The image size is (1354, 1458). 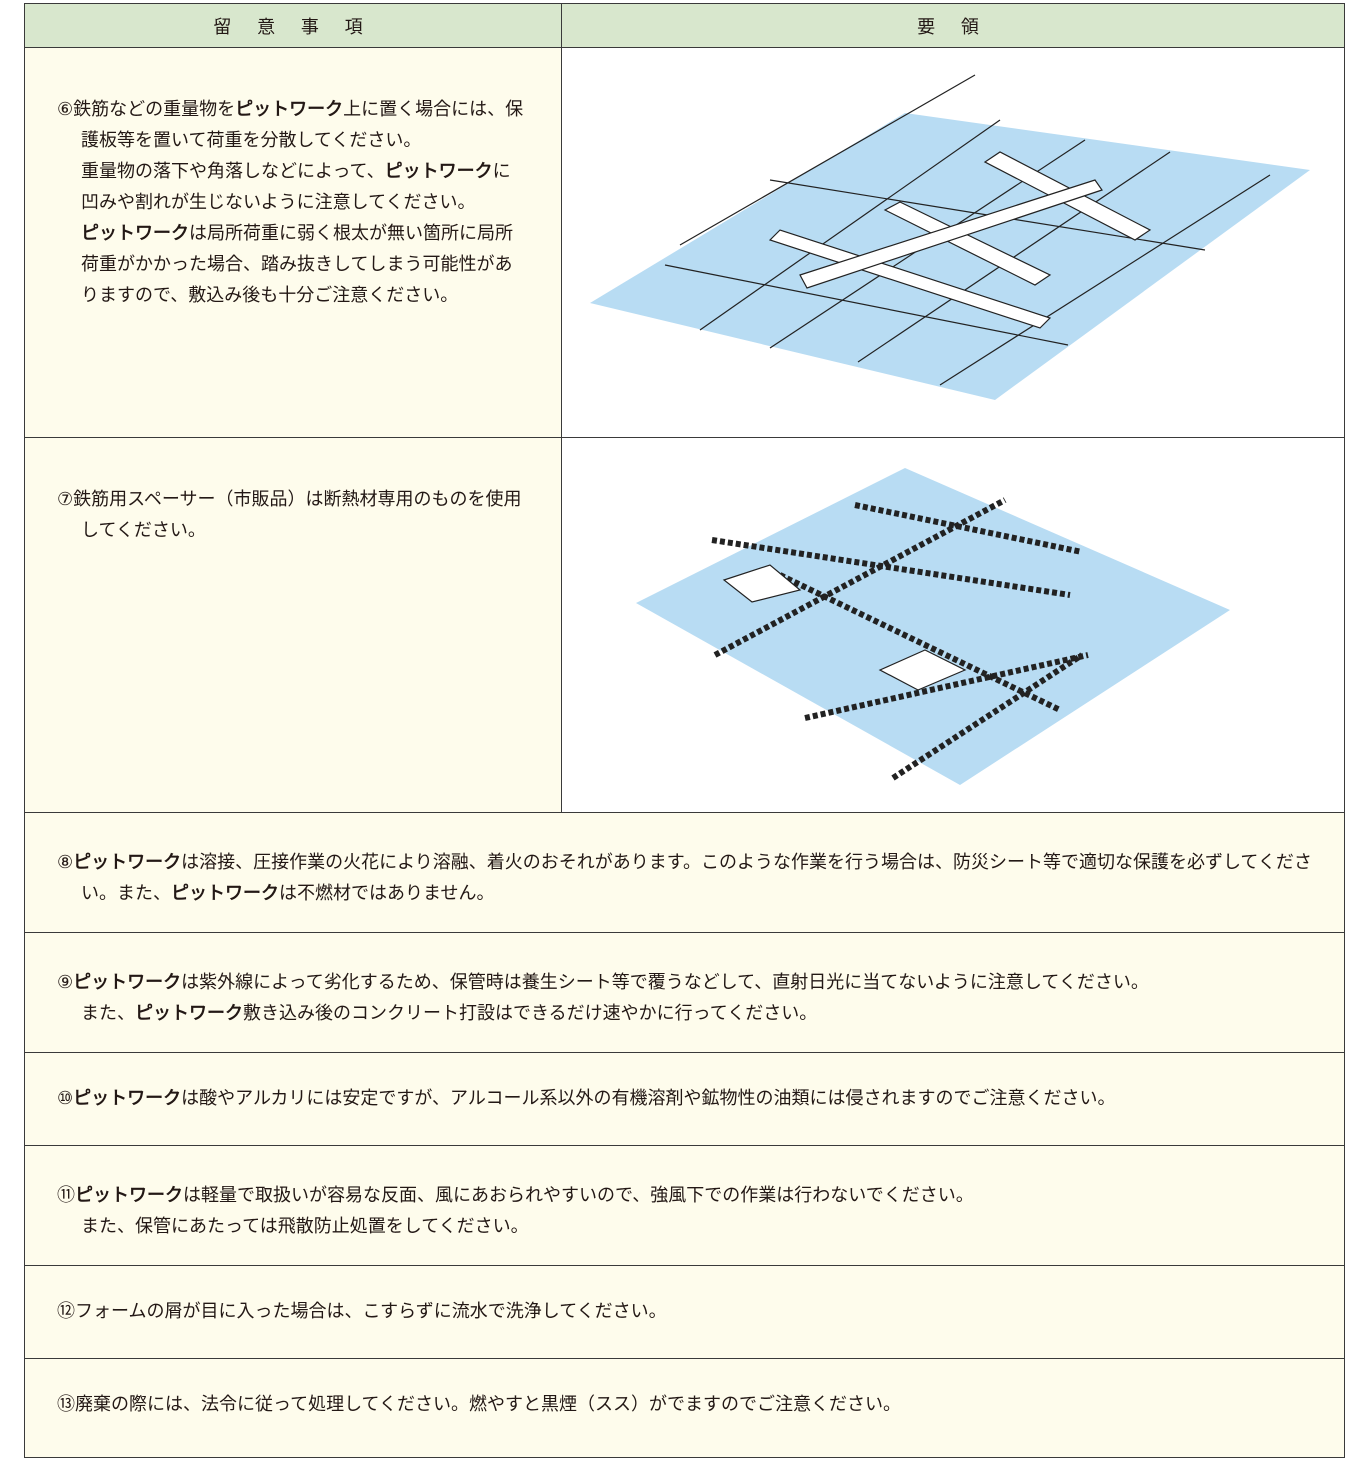 I want to click on figure-cell, so click(x=953, y=625).